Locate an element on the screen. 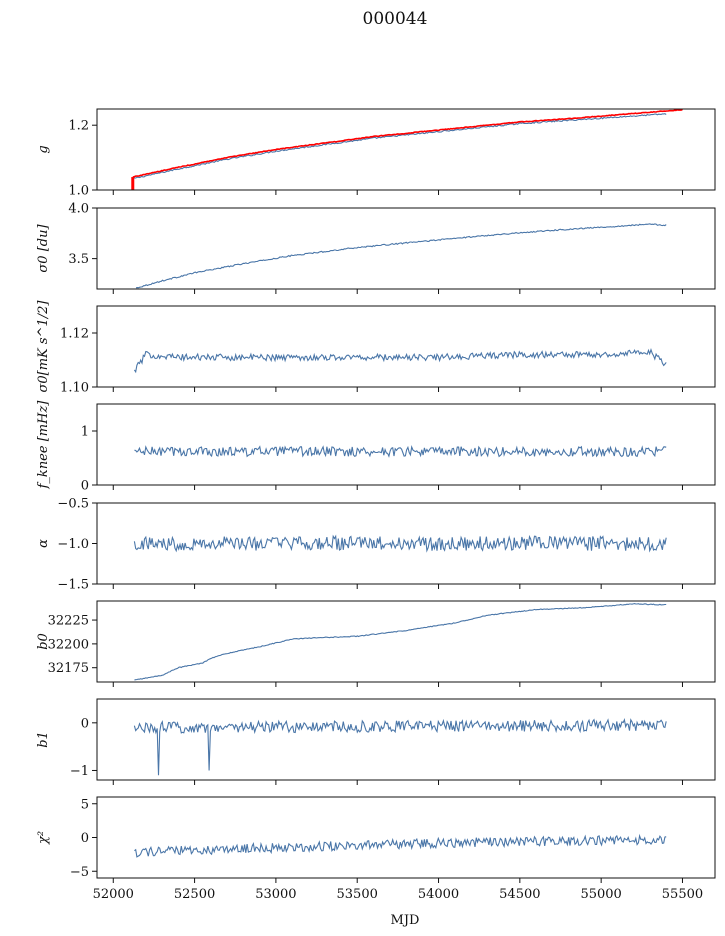 This screenshot has height=936, width=725. y-axis-label: b1 is located at coordinates (43, 739).